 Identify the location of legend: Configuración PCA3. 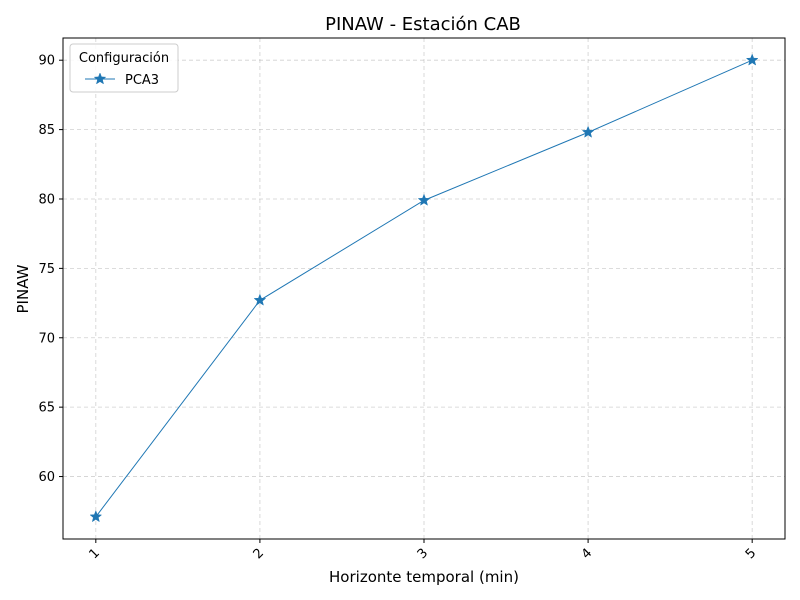
(124, 68).